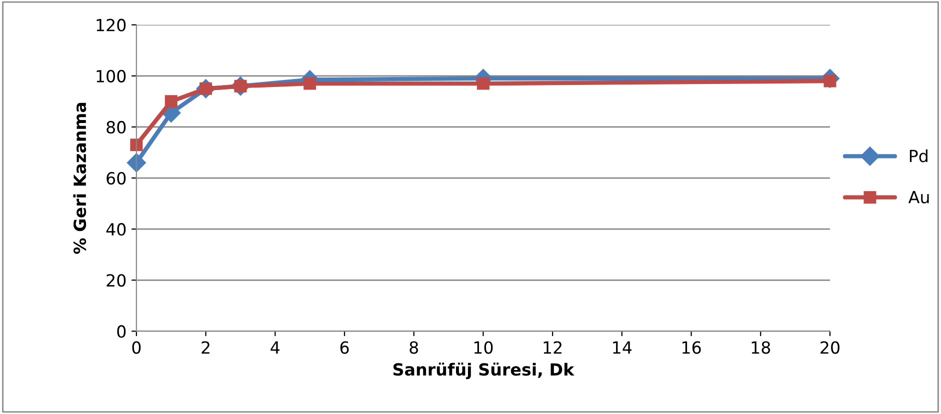 This screenshot has height=414, width=941. I want to click on x-tick-label: 12, so click(553, 347).